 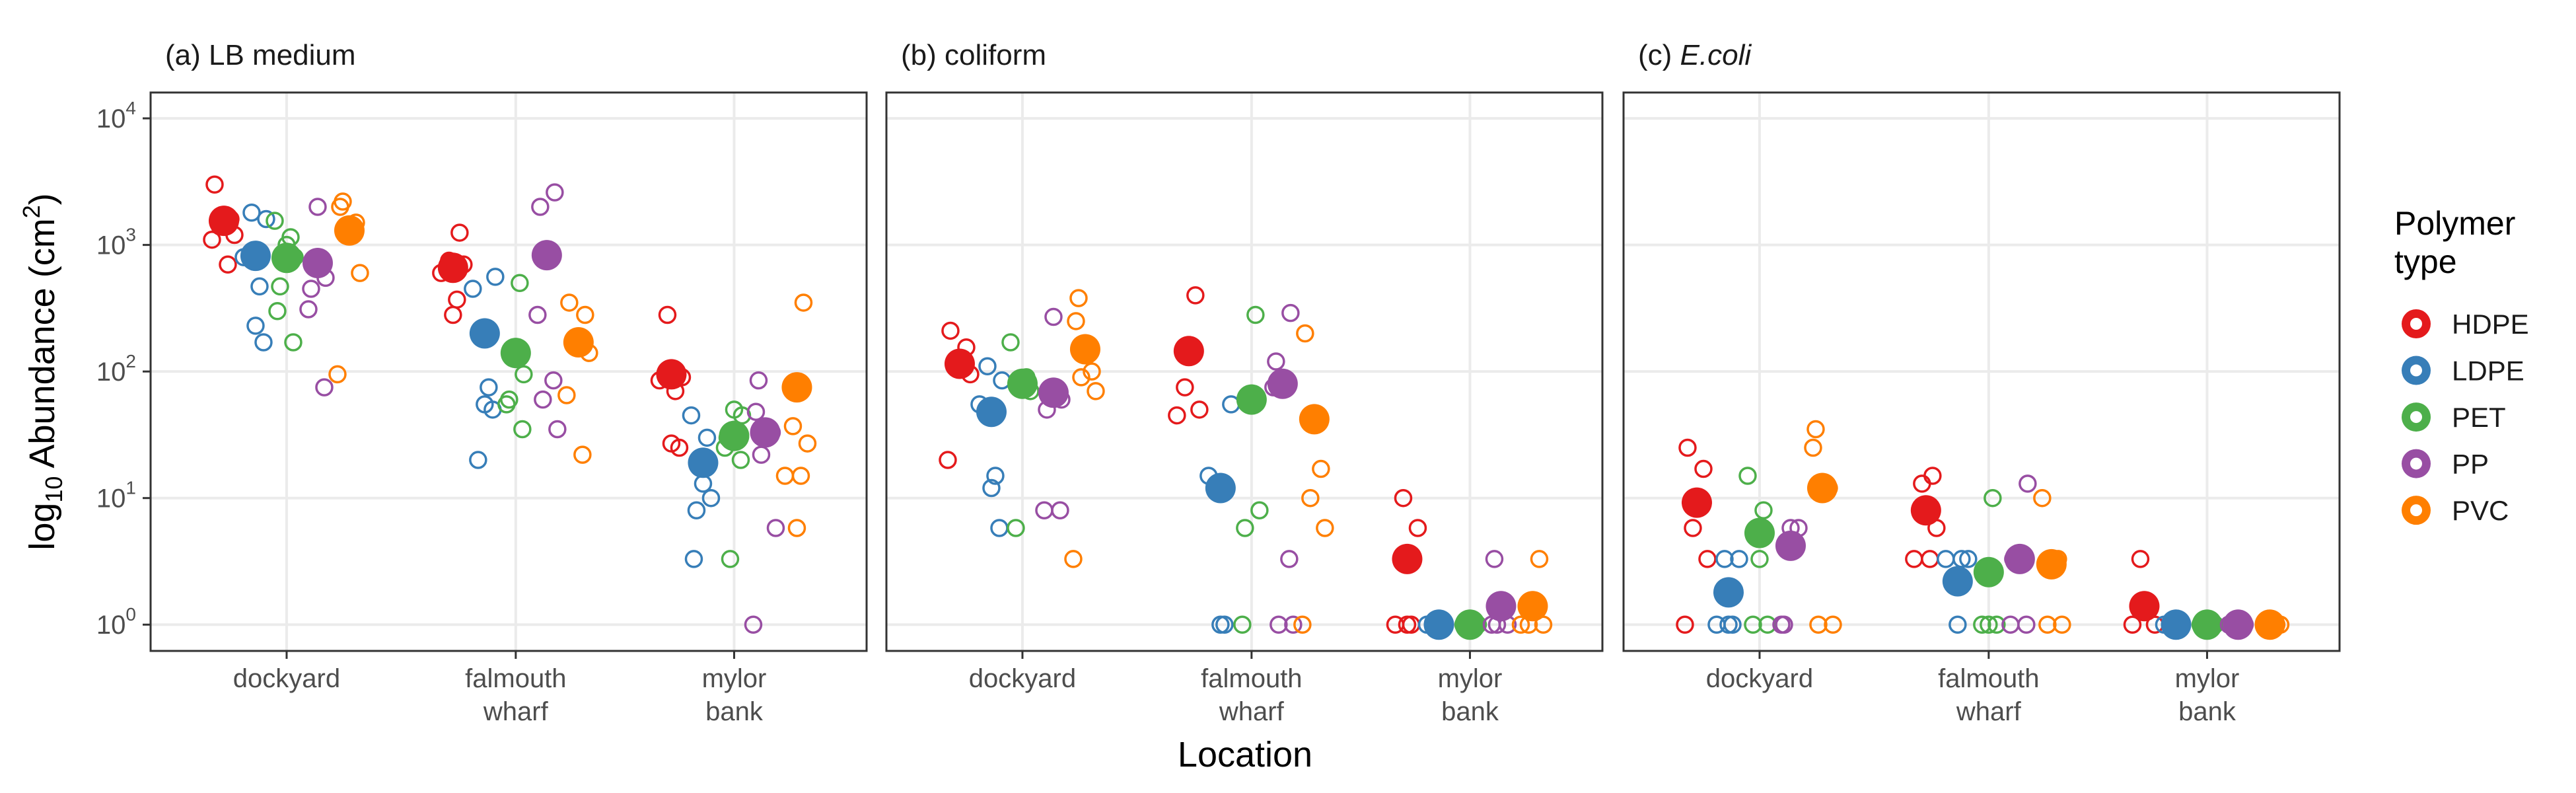 What do you see at coordinates (1989, 711) in the screenshot?
I see `x-tick-label: wharf` at bounding box center [1989, 711].